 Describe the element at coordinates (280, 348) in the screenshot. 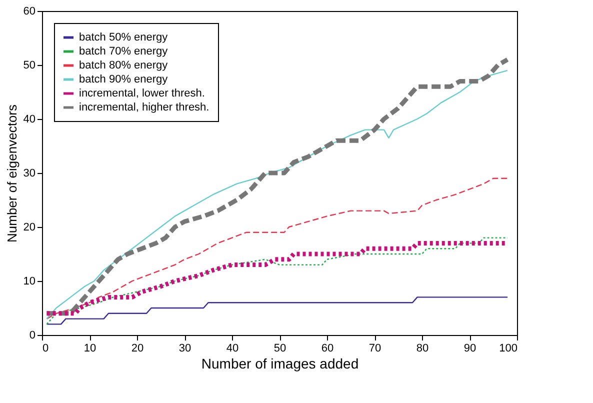

I see `x-tick-label: 50` at that location.